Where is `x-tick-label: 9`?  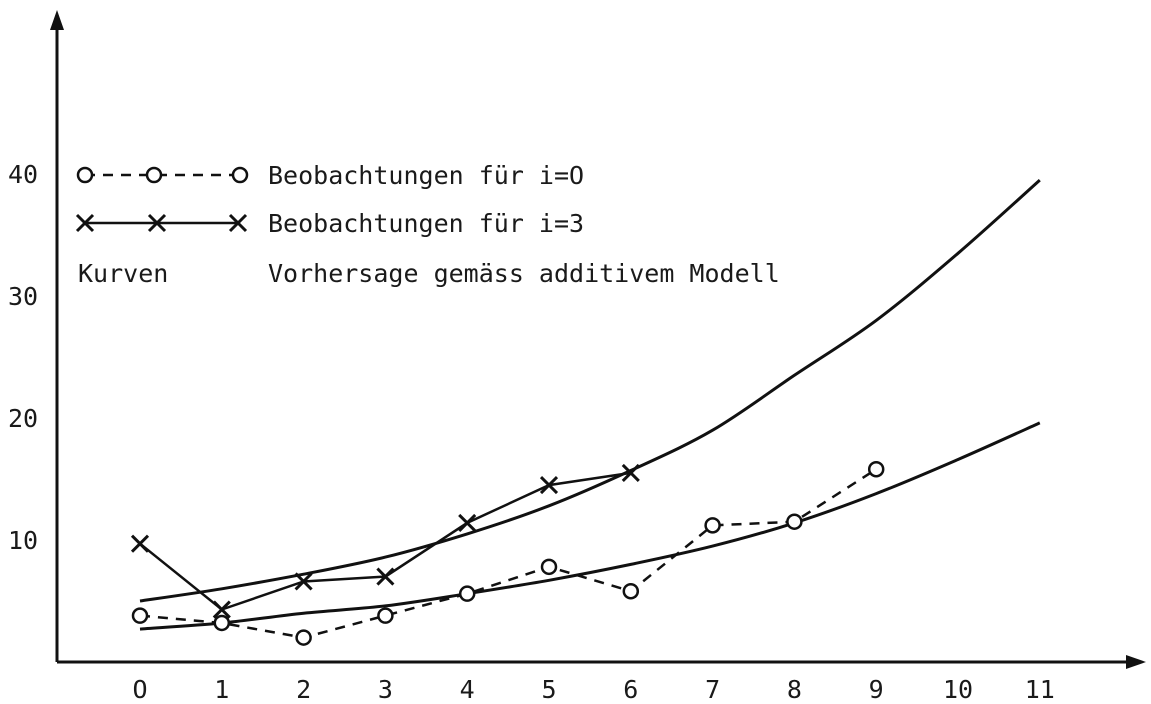
x-tick-label: 9 is located at coordinates (876, 689).